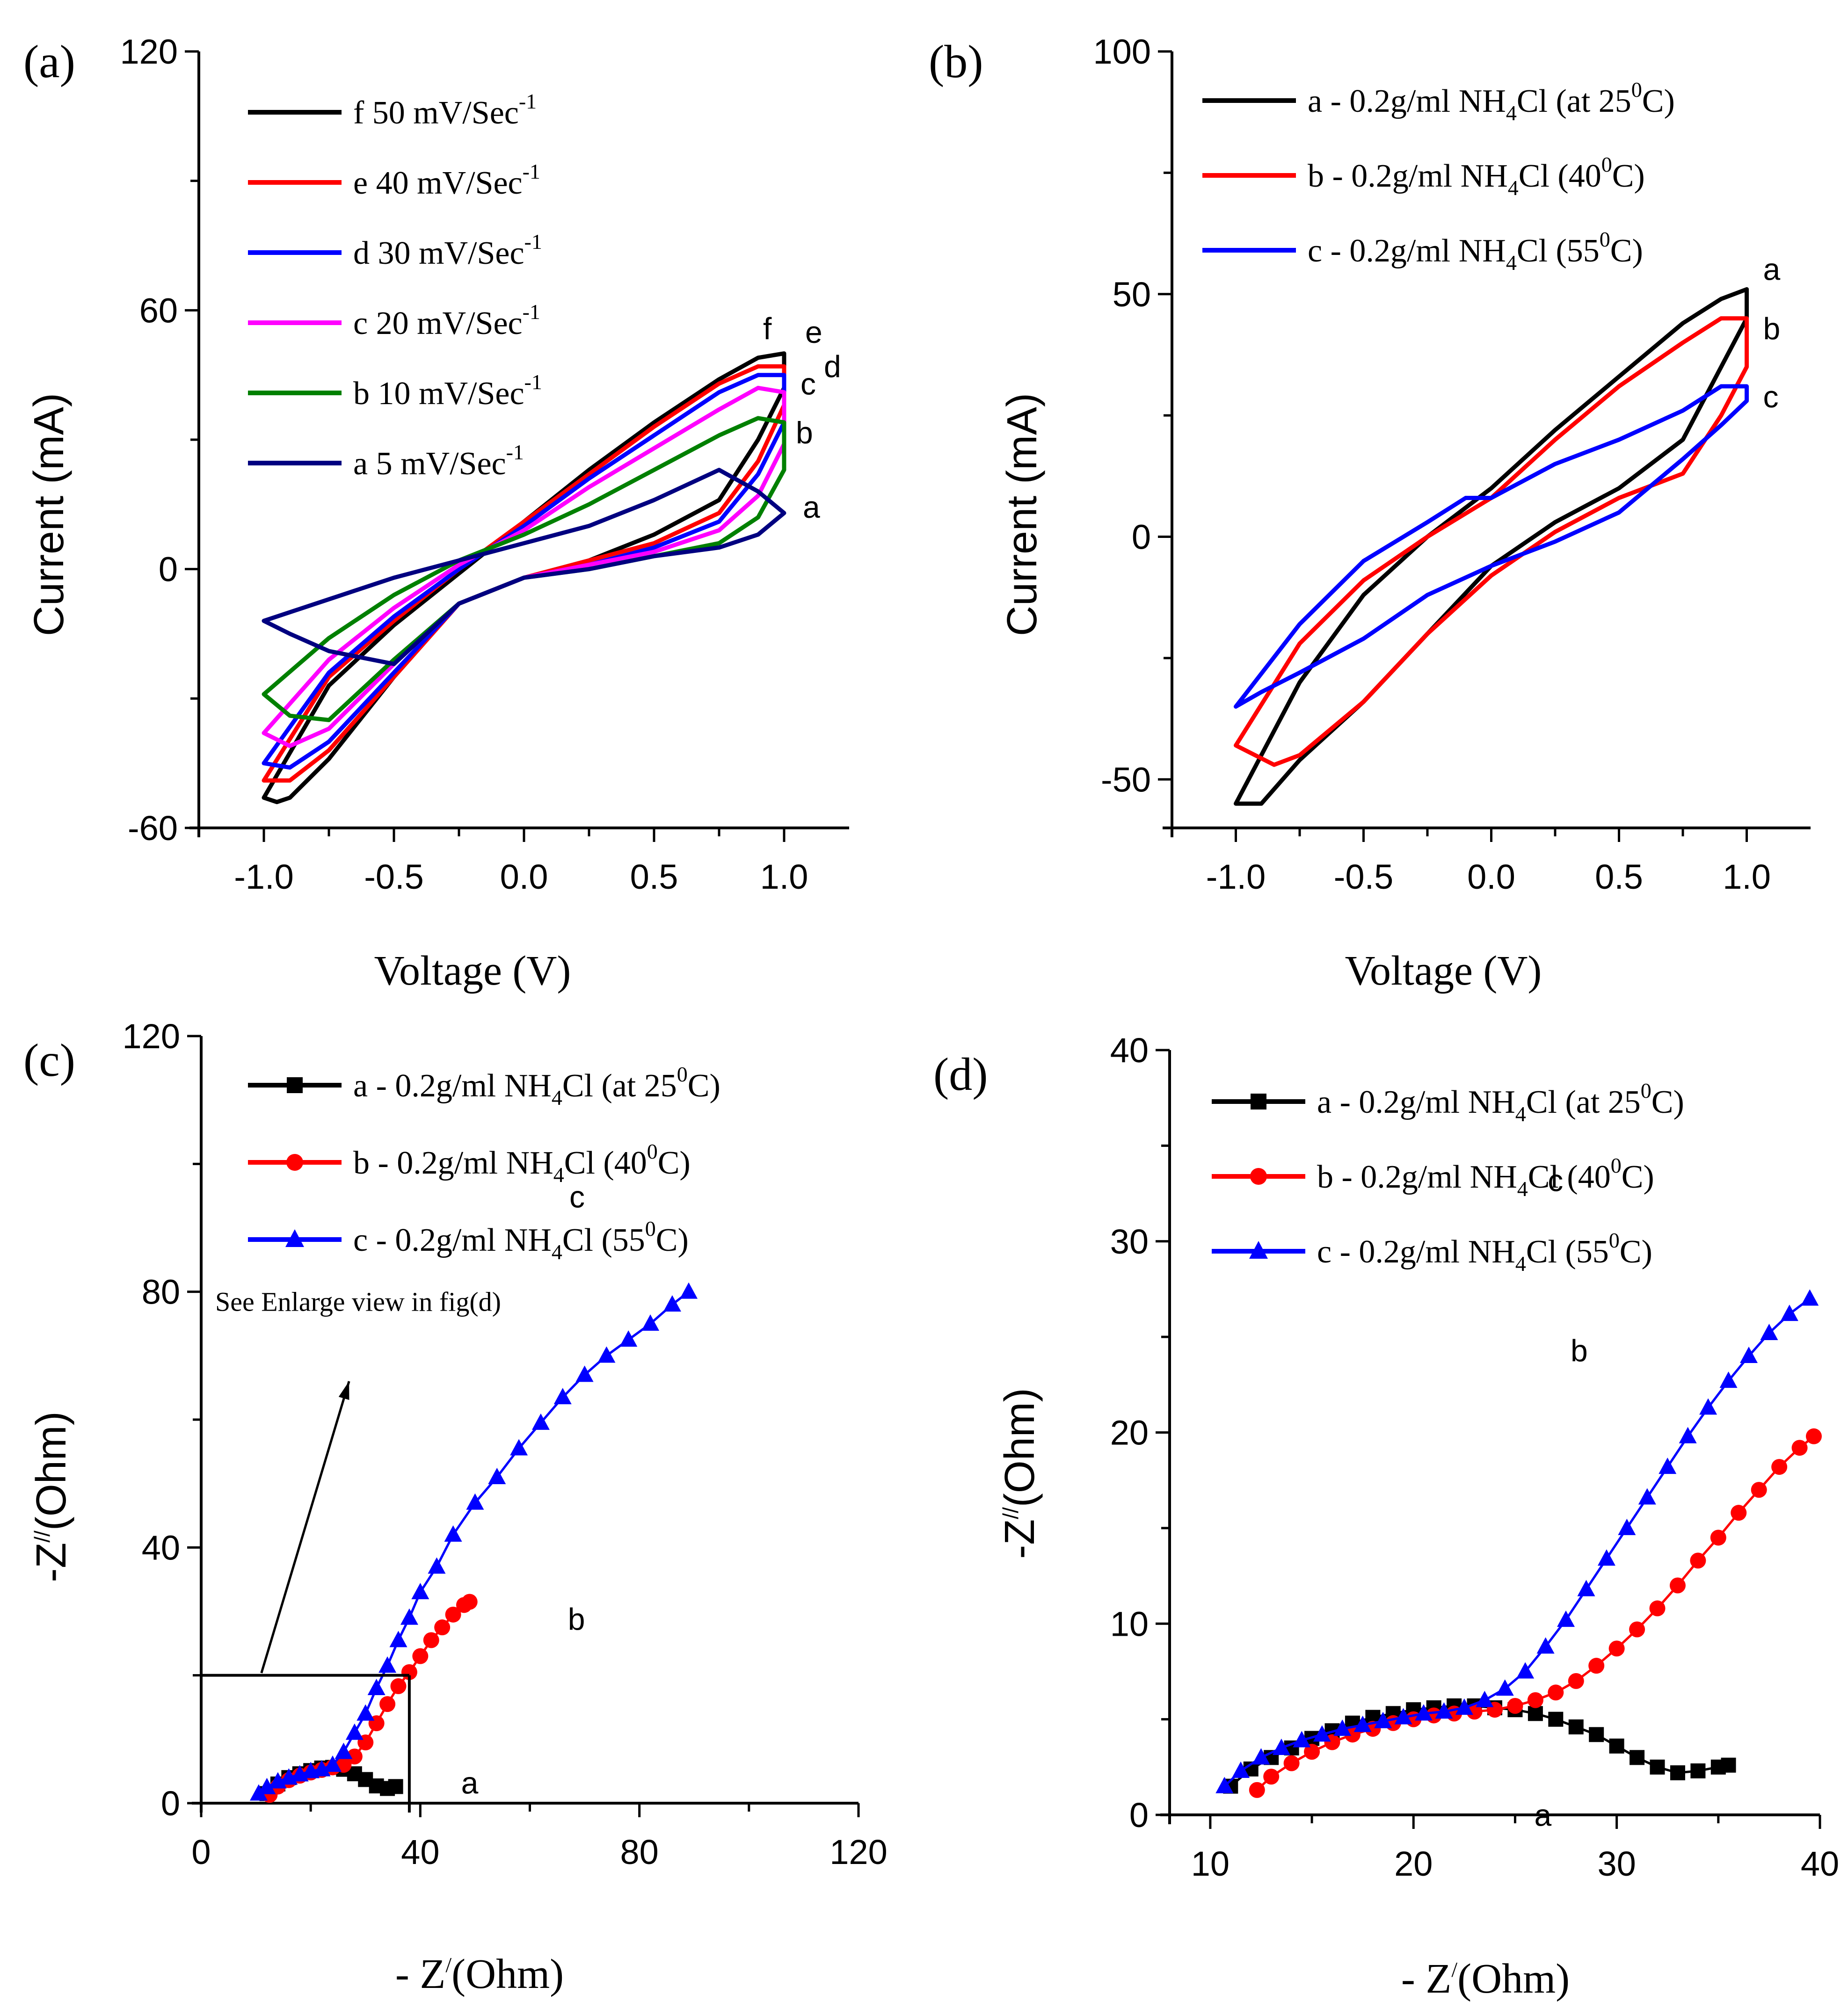 The image size is (1848, 2016). Describe the element at coordinates (358, 1302) in the screenshot. I see `annotation-text: See Enlarge view in fig(d)` at that location.